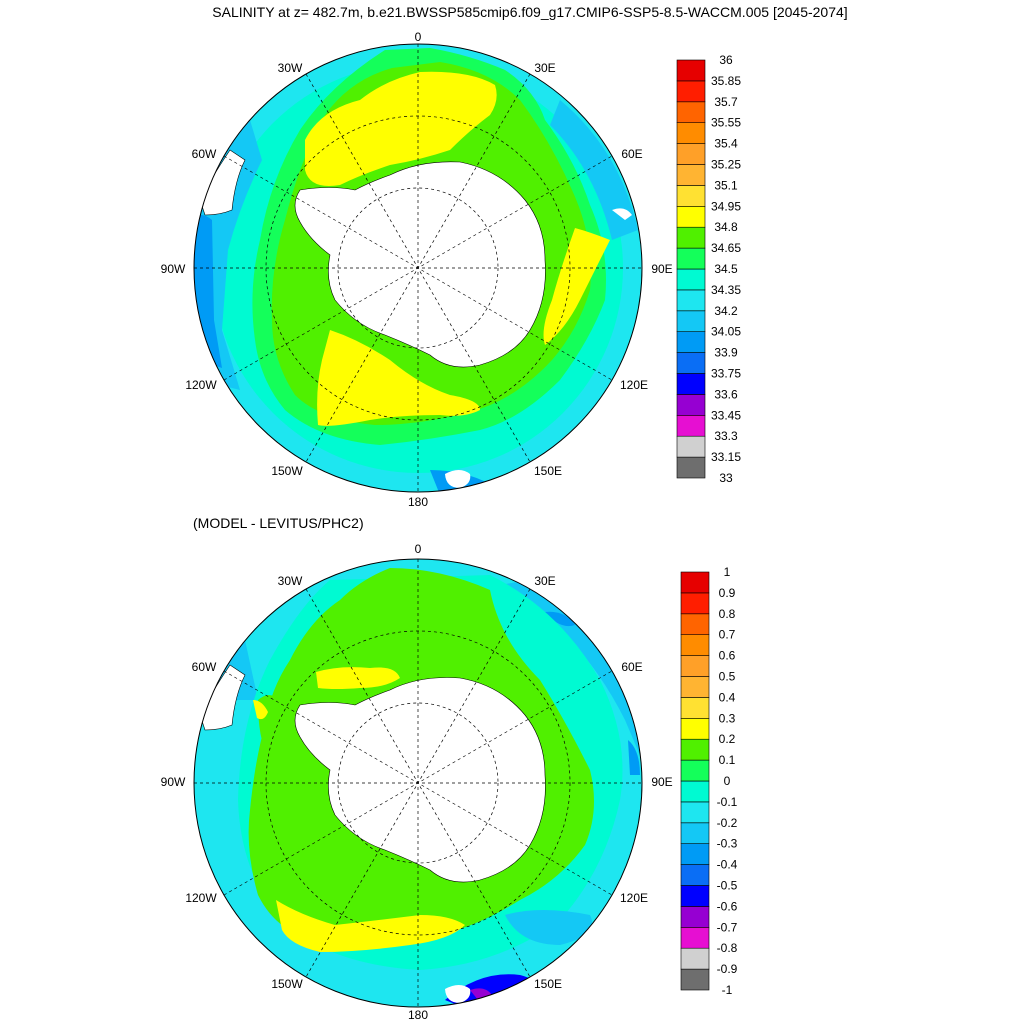 The image size is (1024, 1024). I want to click on lon-label-120e: 120E, so click(634, 385).